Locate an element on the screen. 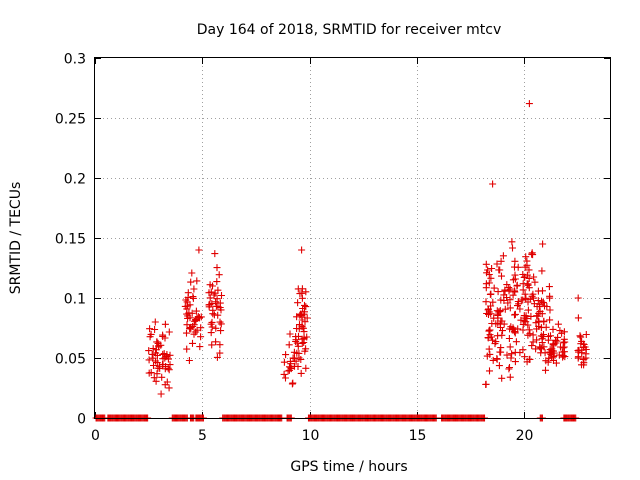  y-tick-label: 0.05 is located at coordinates (70, 360).